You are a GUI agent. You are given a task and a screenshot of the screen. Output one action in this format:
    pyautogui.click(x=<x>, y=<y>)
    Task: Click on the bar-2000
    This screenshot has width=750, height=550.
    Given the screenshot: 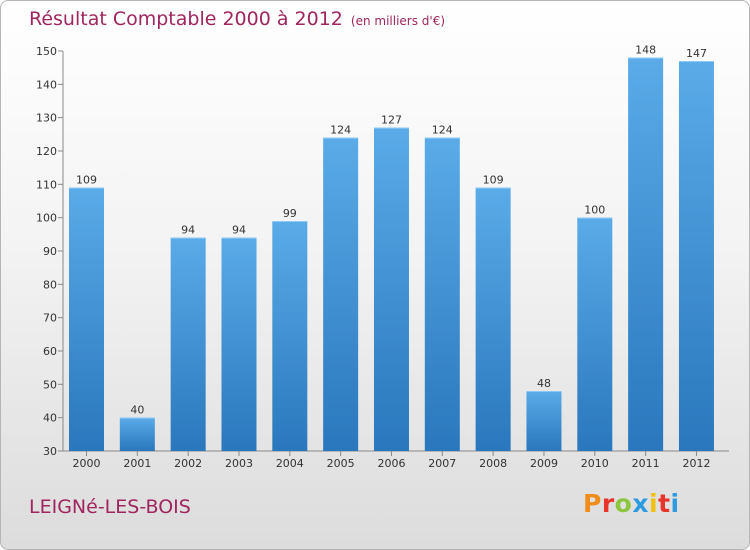 What is the action you would take?
    pyautogui.click(x=86, y=319)
    